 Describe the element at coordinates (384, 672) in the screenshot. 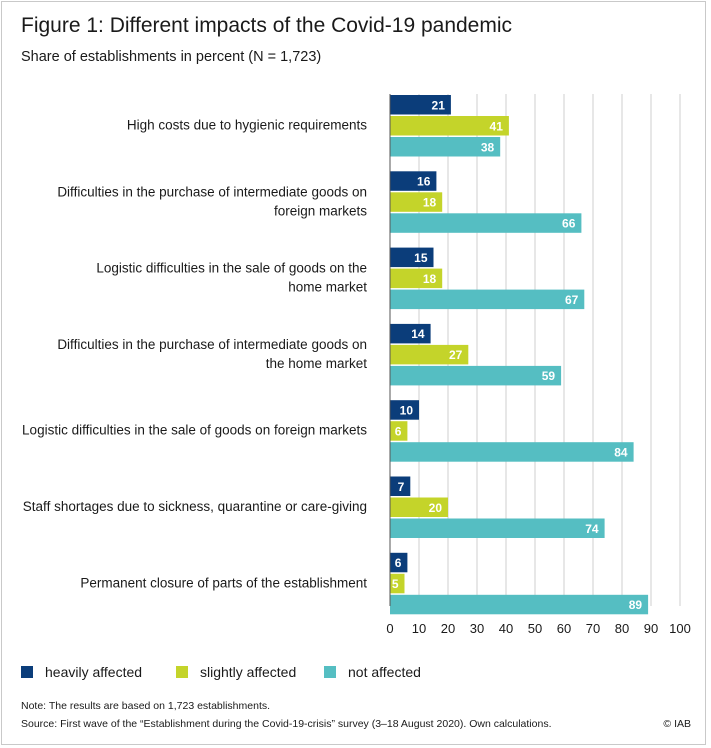

I see `legend-label-not: not affected` at that location.